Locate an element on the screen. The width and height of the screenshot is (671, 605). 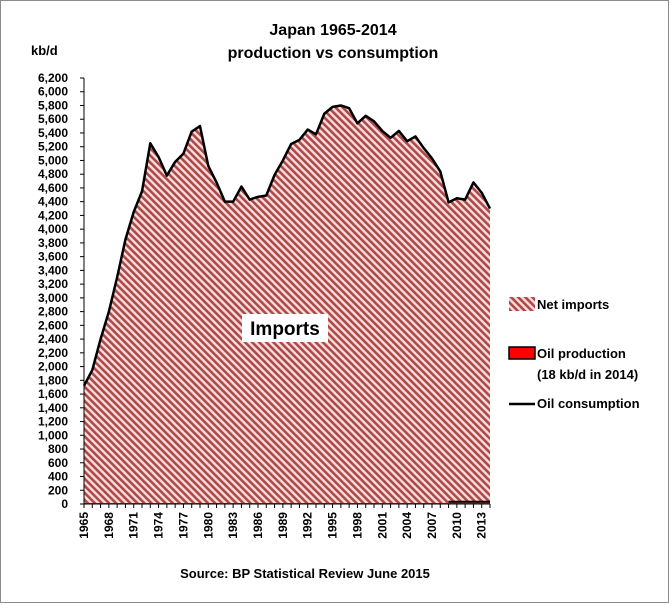
y-tick-label: 600 is located at coordinates (58, 463).